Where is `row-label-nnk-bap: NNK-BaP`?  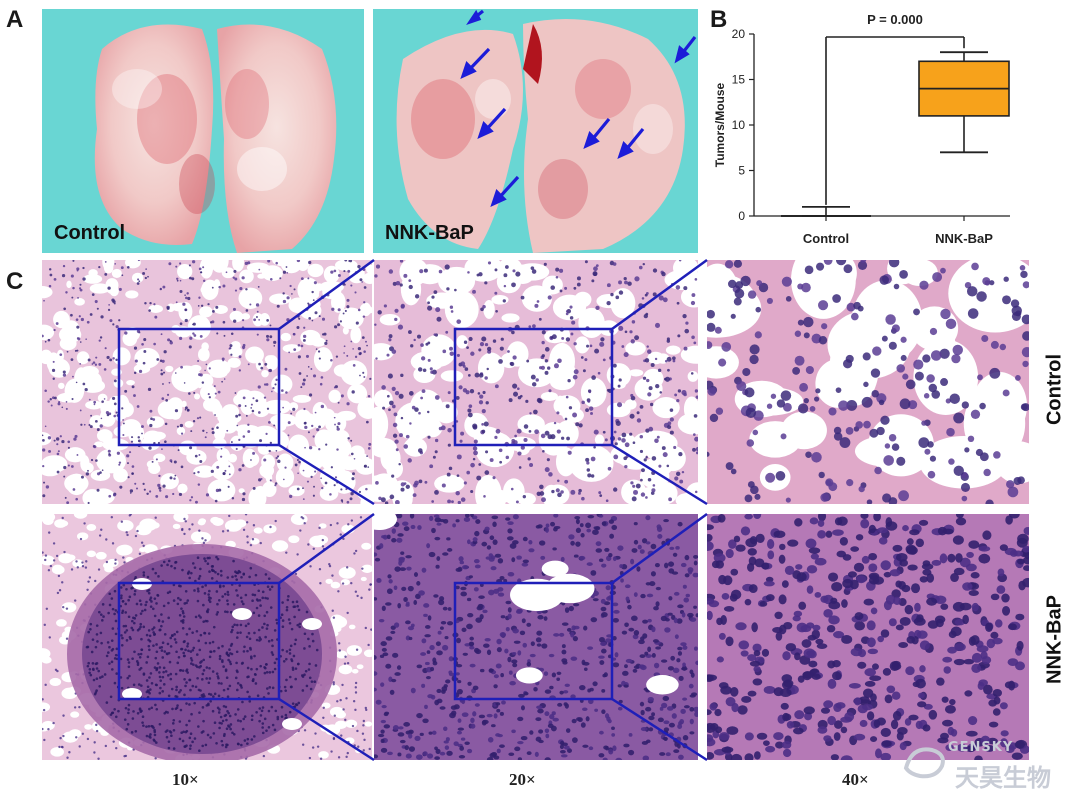 row-label-nnk-bap: NNK-BaP is located at coordinates (1054, 639).